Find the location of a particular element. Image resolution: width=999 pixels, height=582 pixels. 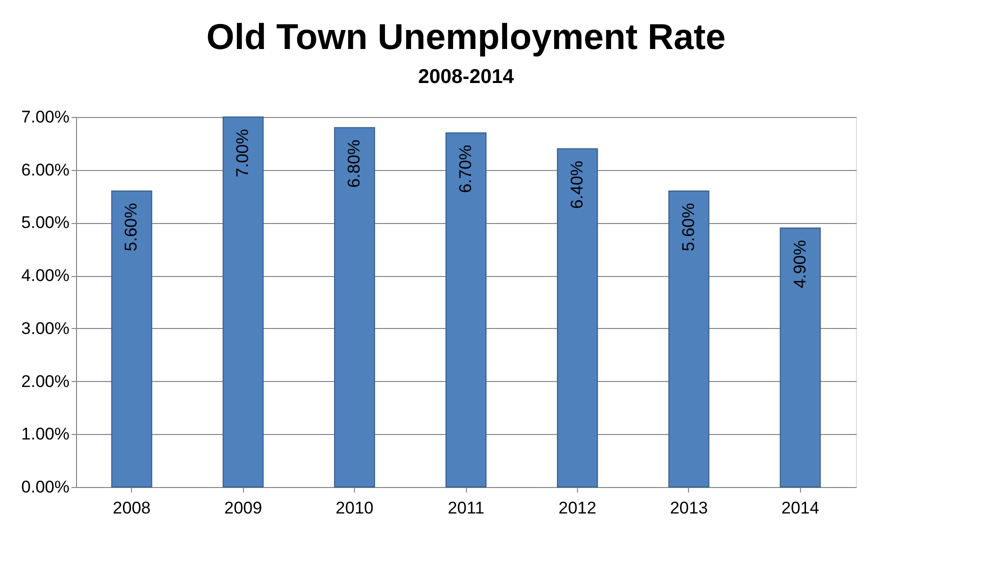

data-label: 4.90% is located at coordinates (800, 264).